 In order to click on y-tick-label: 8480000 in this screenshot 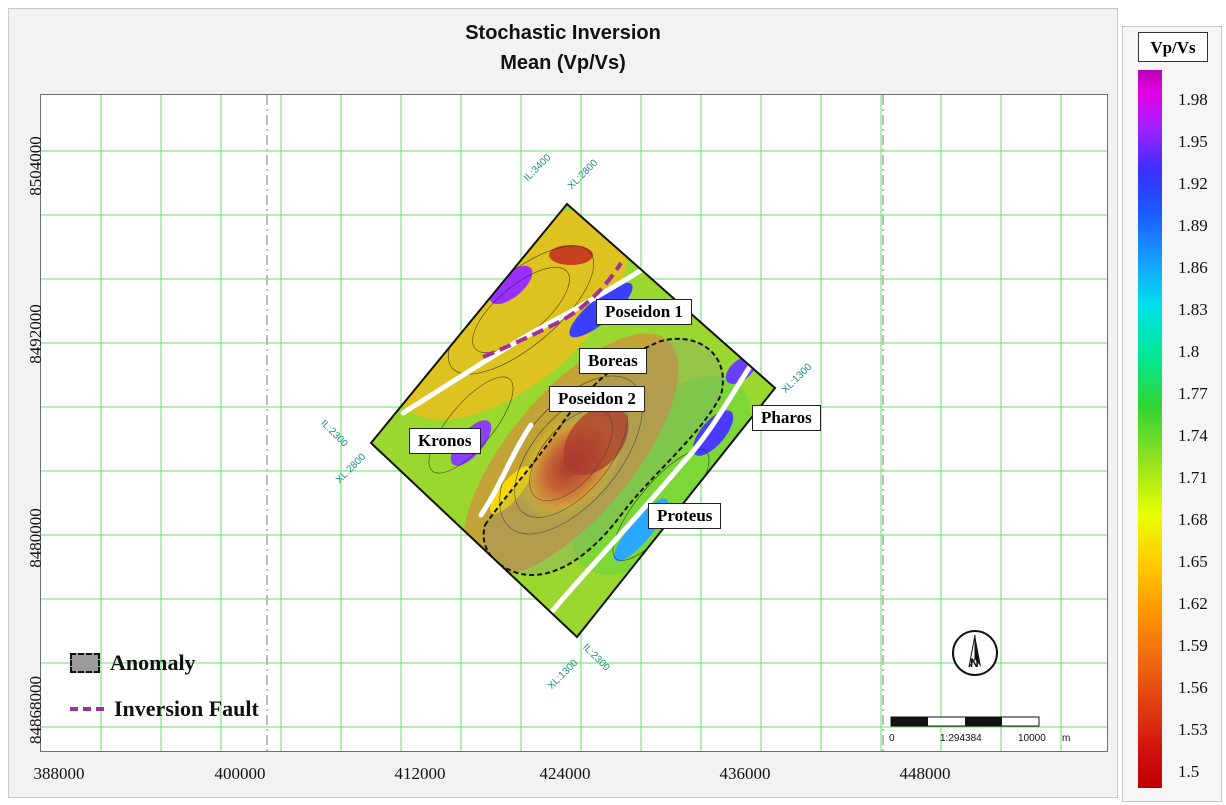, I will do `click(35, 538)`.